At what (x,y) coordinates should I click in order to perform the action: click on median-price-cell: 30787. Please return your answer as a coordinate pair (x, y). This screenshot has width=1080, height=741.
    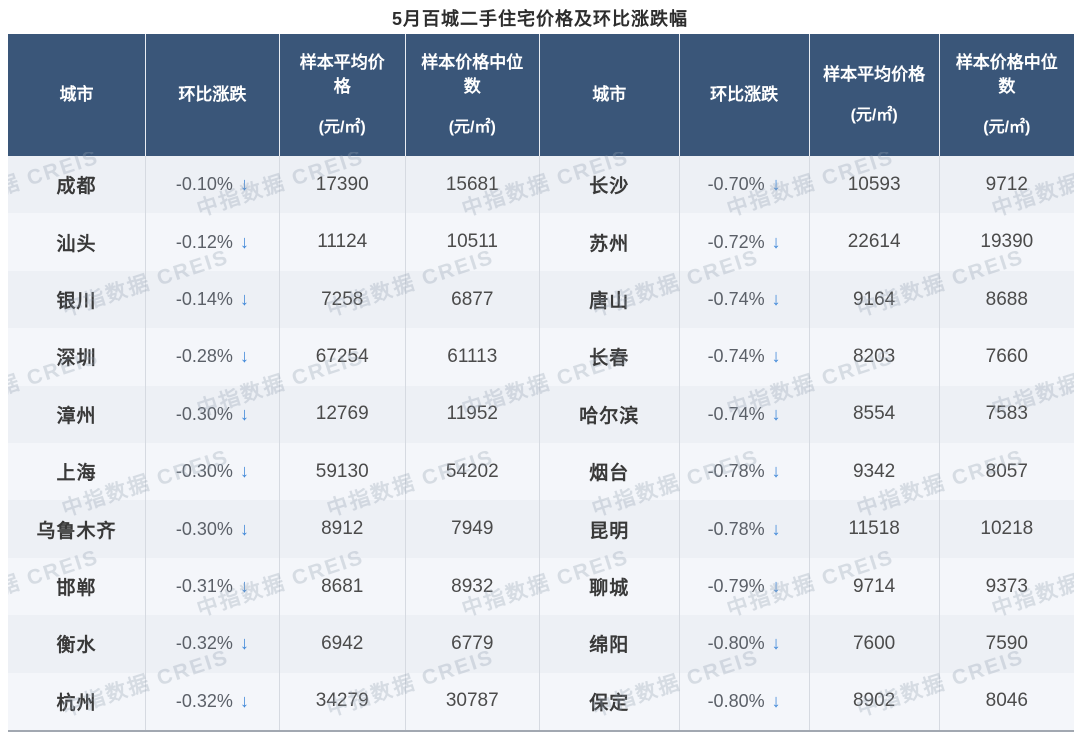
    Looking at the image, I should click on (473, 701).